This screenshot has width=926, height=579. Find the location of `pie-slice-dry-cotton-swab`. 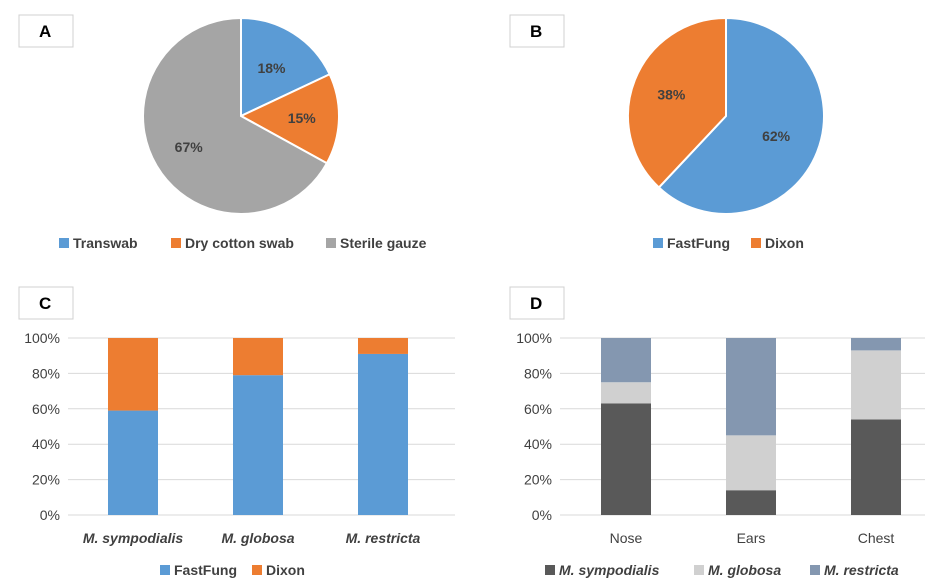

pie-slice-dry-cotton-swab is located at coordinates (289, 118).